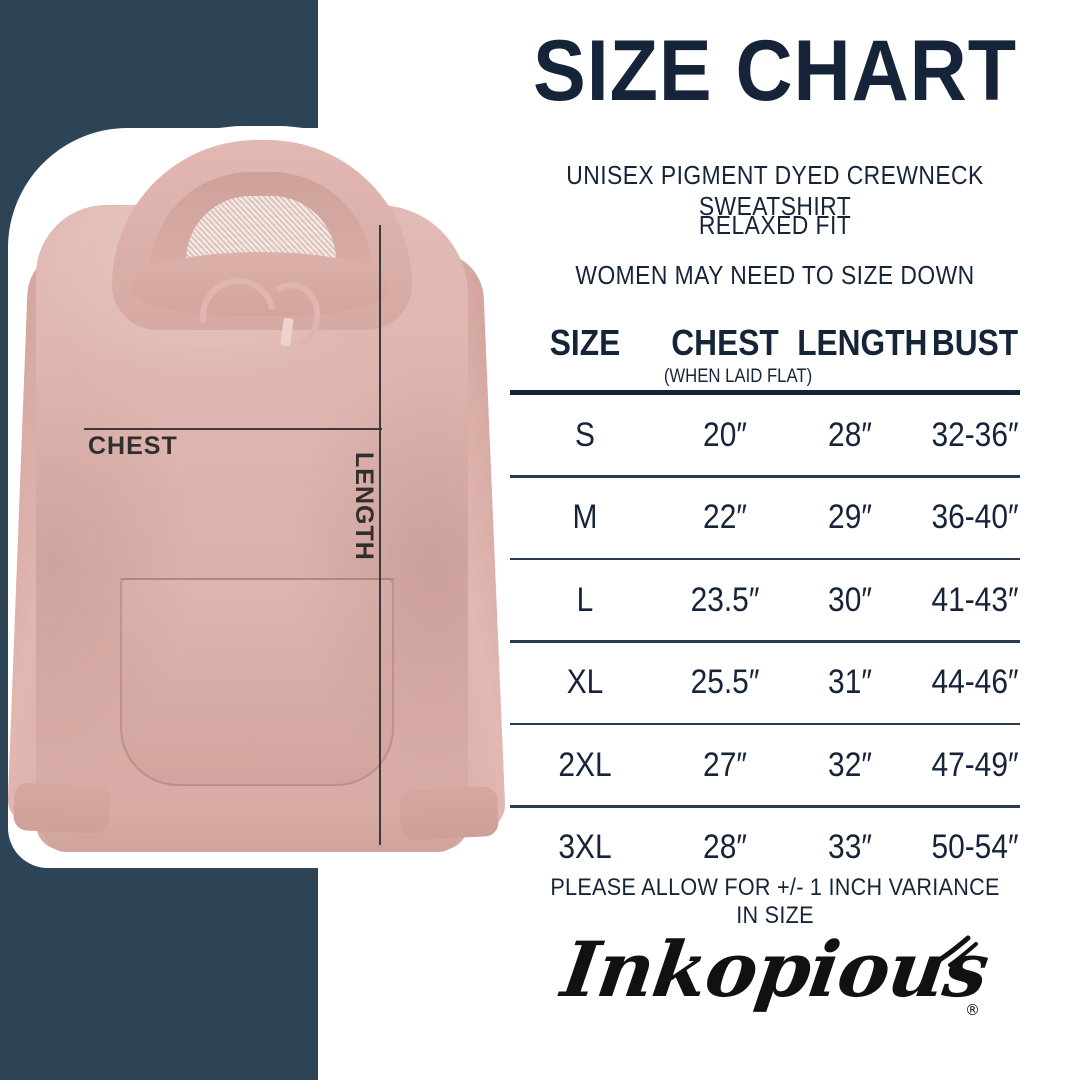  I want to click on cell-bust: 41-43″, so click(975, 599).